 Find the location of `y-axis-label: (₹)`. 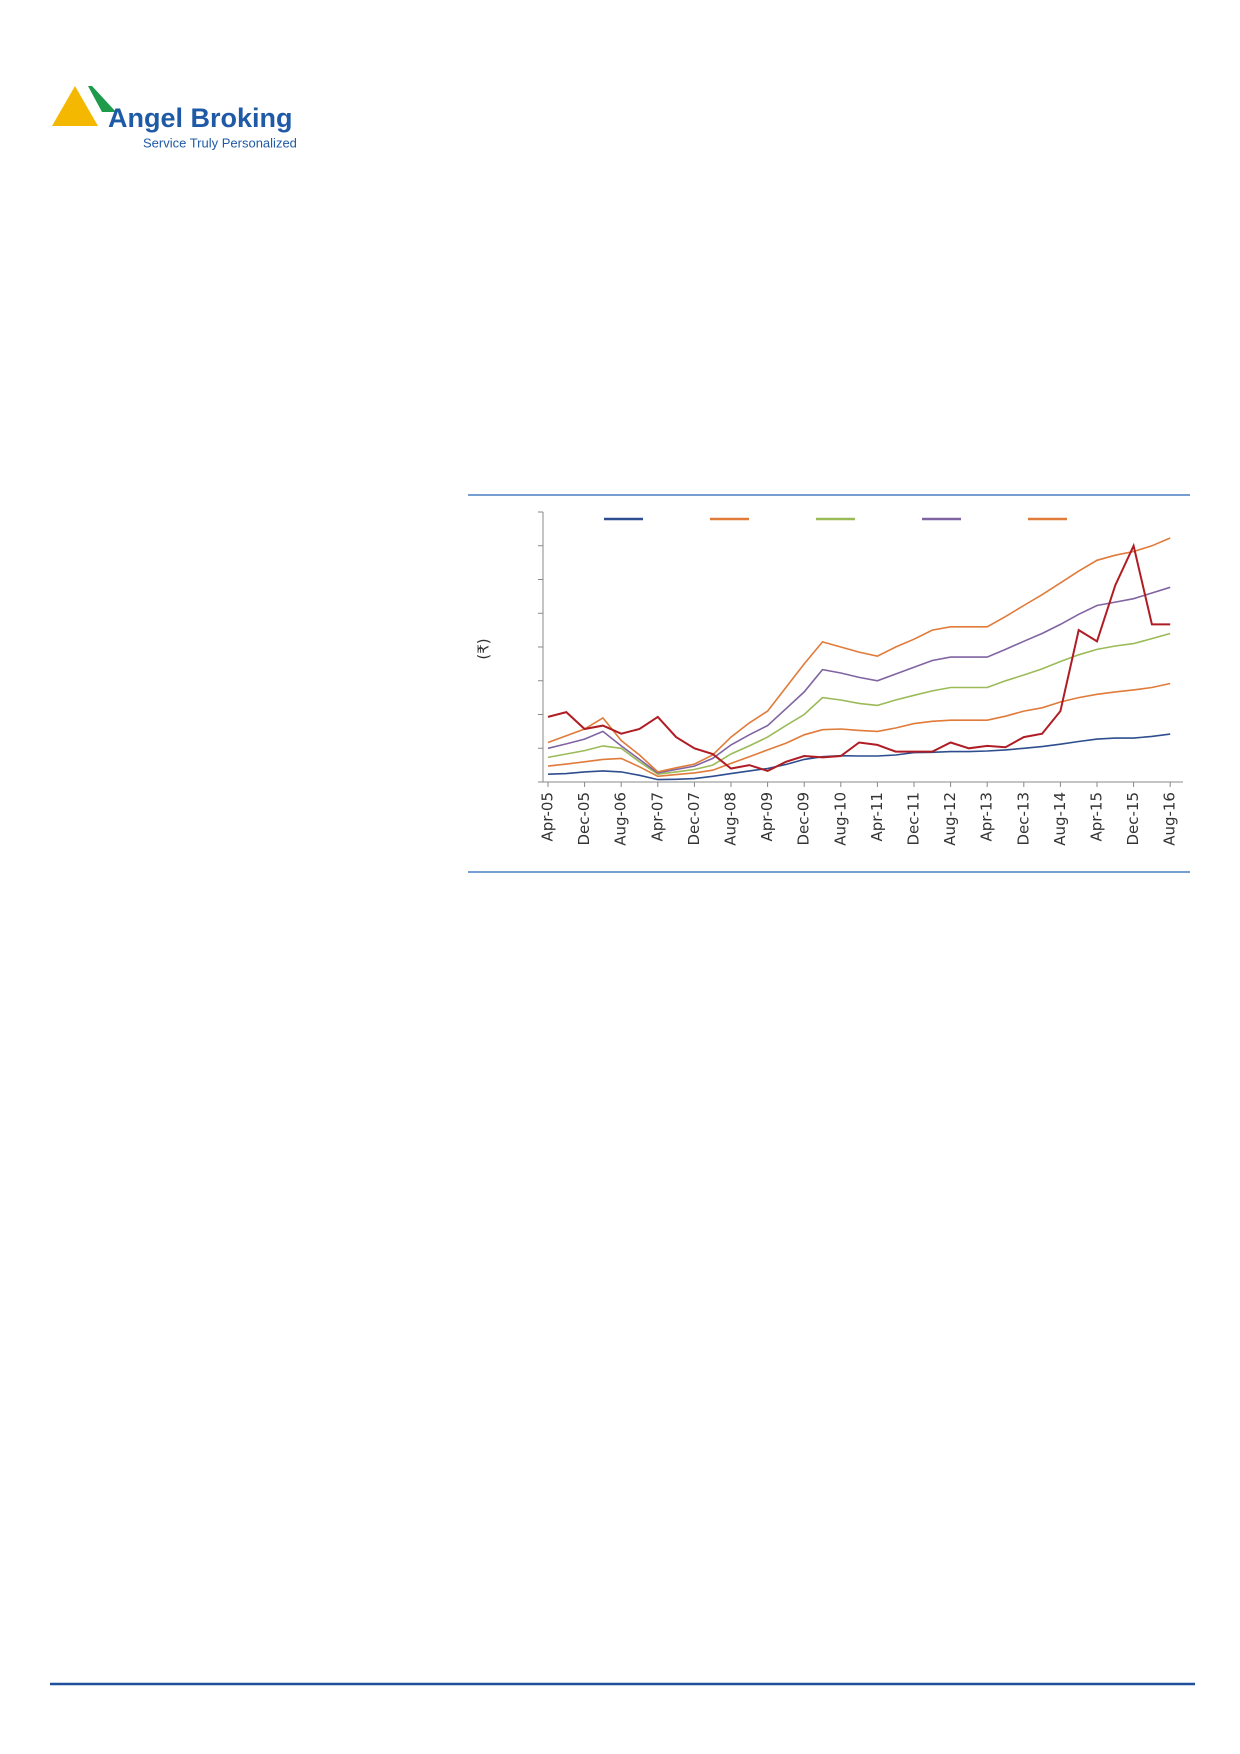

y-axis-label: (₹) is located at coordinates (484, 648).